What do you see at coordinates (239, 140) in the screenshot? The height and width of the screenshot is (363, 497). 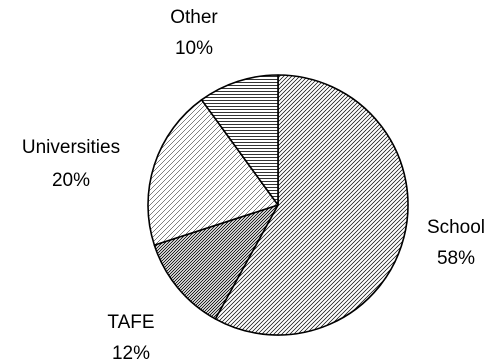 I see `pie-slice-other` at bounding box center [239, 140].